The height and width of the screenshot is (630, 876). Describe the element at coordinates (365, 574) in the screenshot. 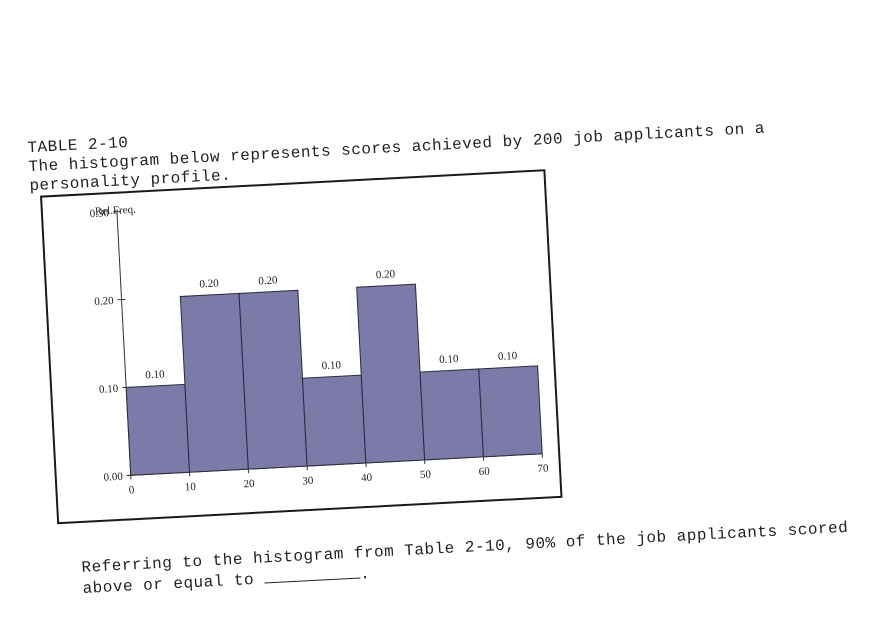

I see `question-end: .` at that location.